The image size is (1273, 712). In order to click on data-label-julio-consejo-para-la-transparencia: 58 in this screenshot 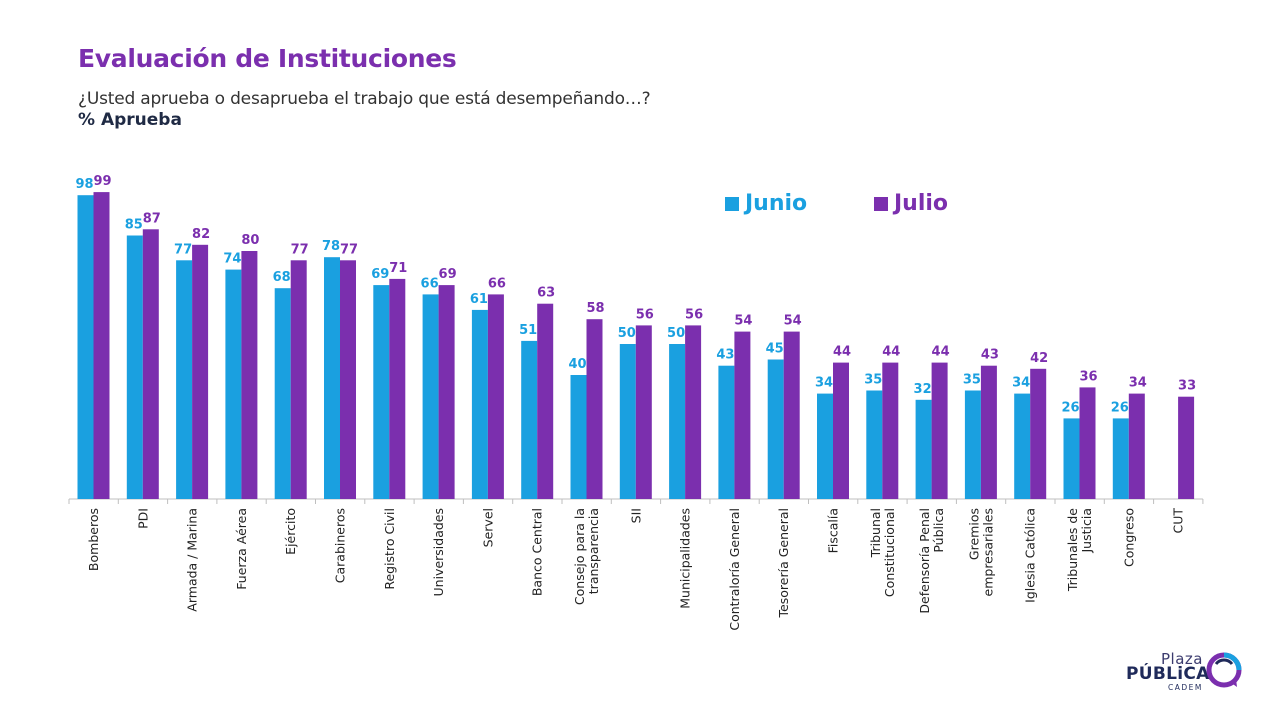, I will do `click(595, 308)`.